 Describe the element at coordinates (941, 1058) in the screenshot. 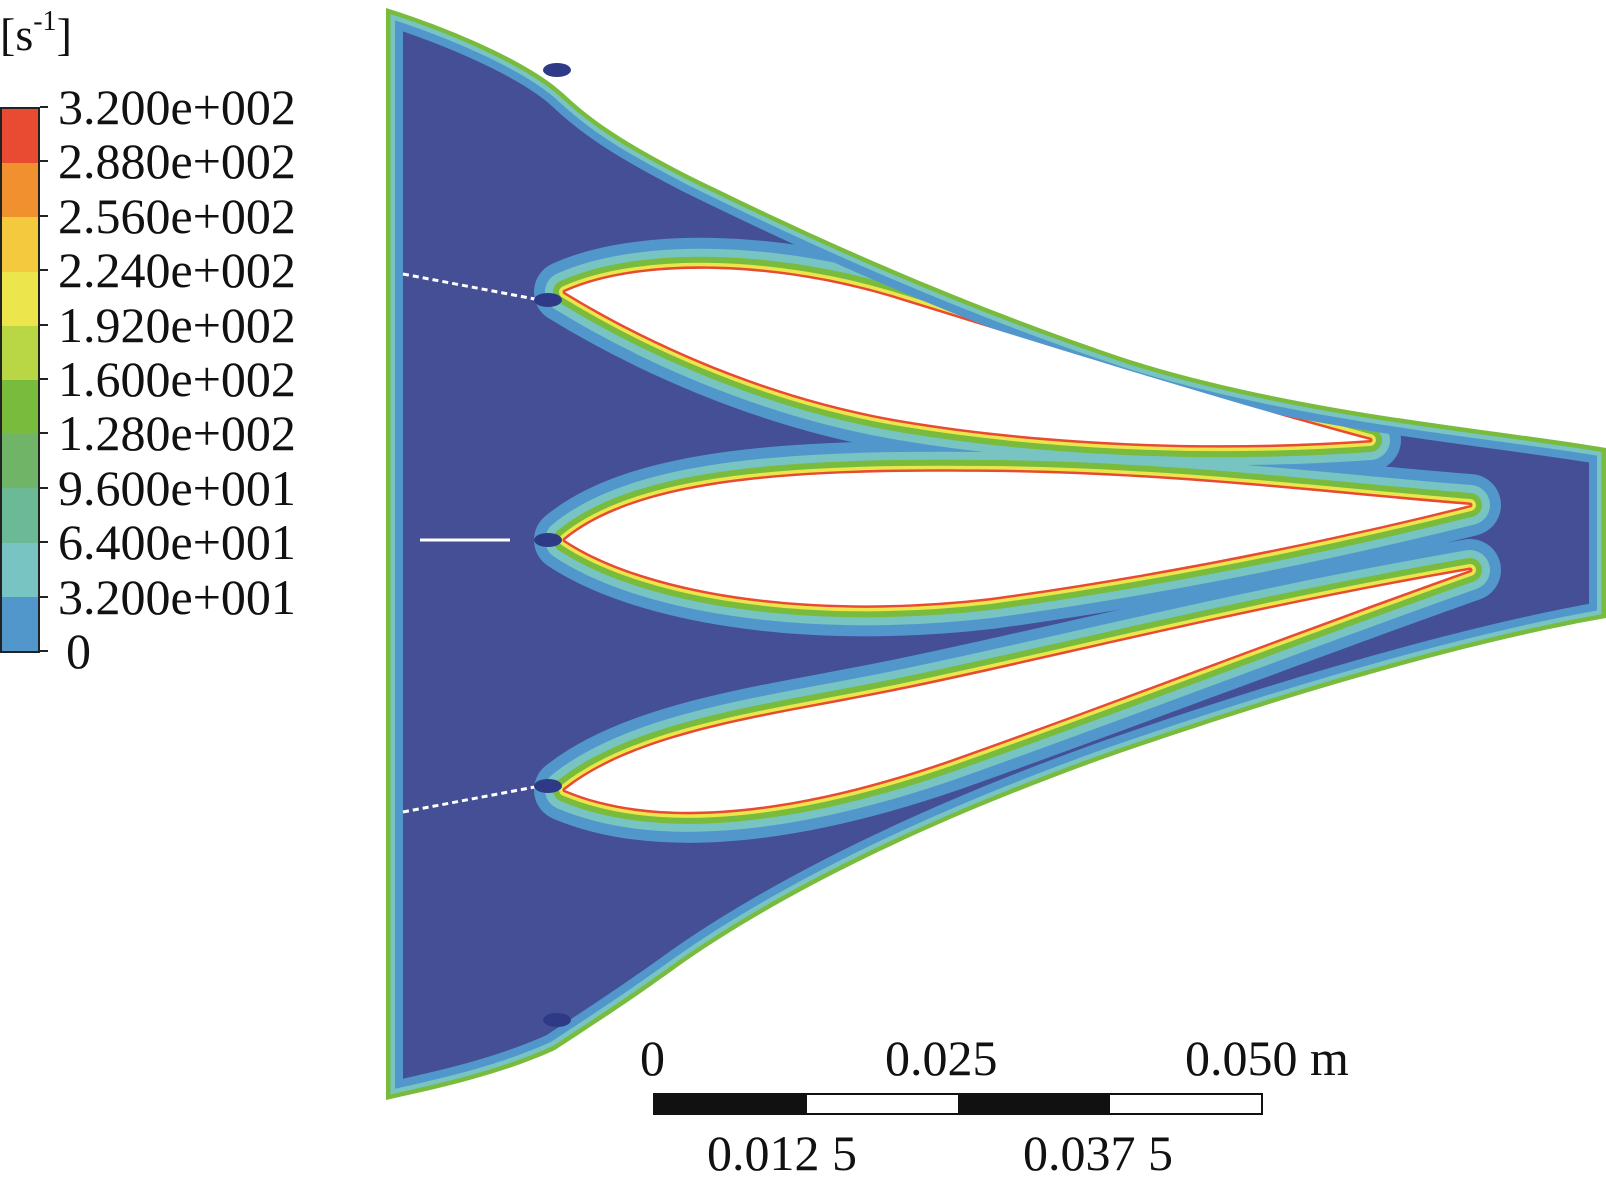

I see `scale-label-0-025: 0.025` at that location.